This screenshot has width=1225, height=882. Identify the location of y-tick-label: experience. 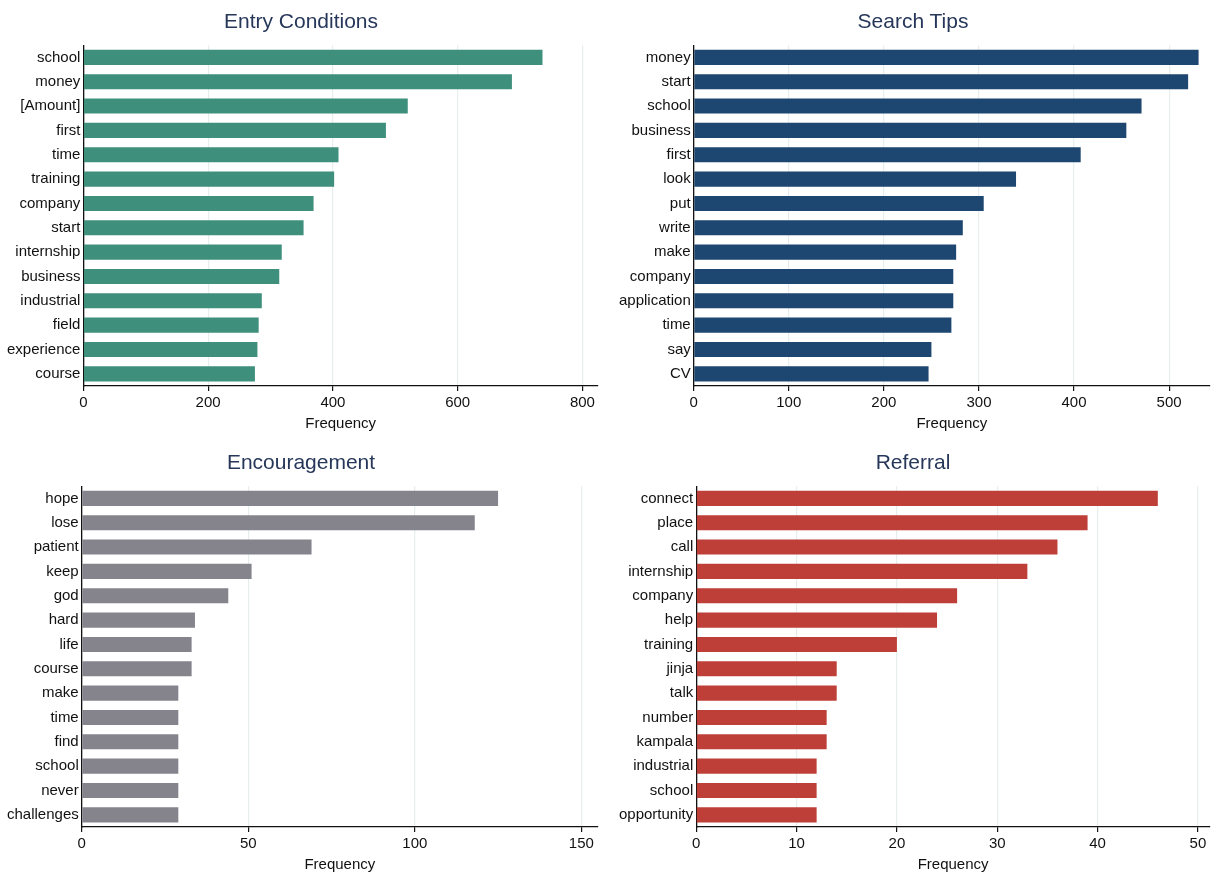
(43, 348).